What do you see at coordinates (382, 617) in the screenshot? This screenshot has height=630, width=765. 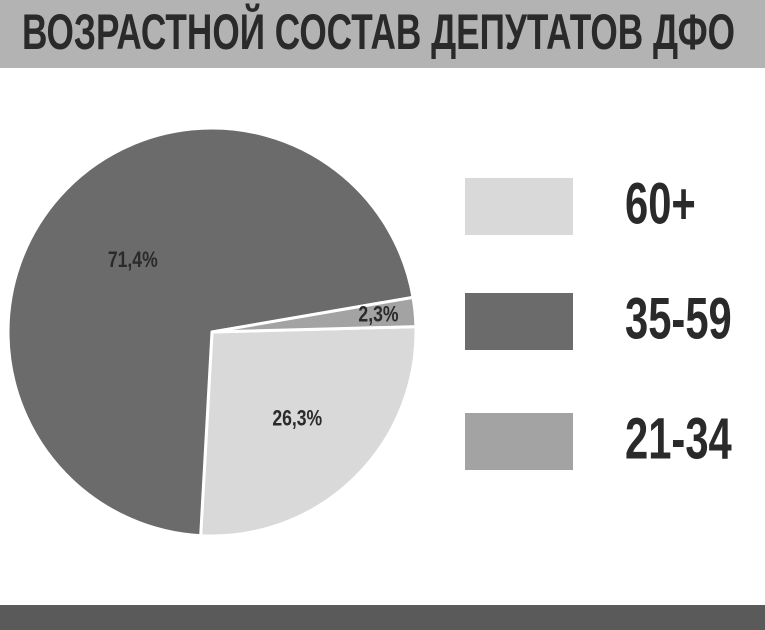 I see `footer-band` at bounding box center [382, 617].